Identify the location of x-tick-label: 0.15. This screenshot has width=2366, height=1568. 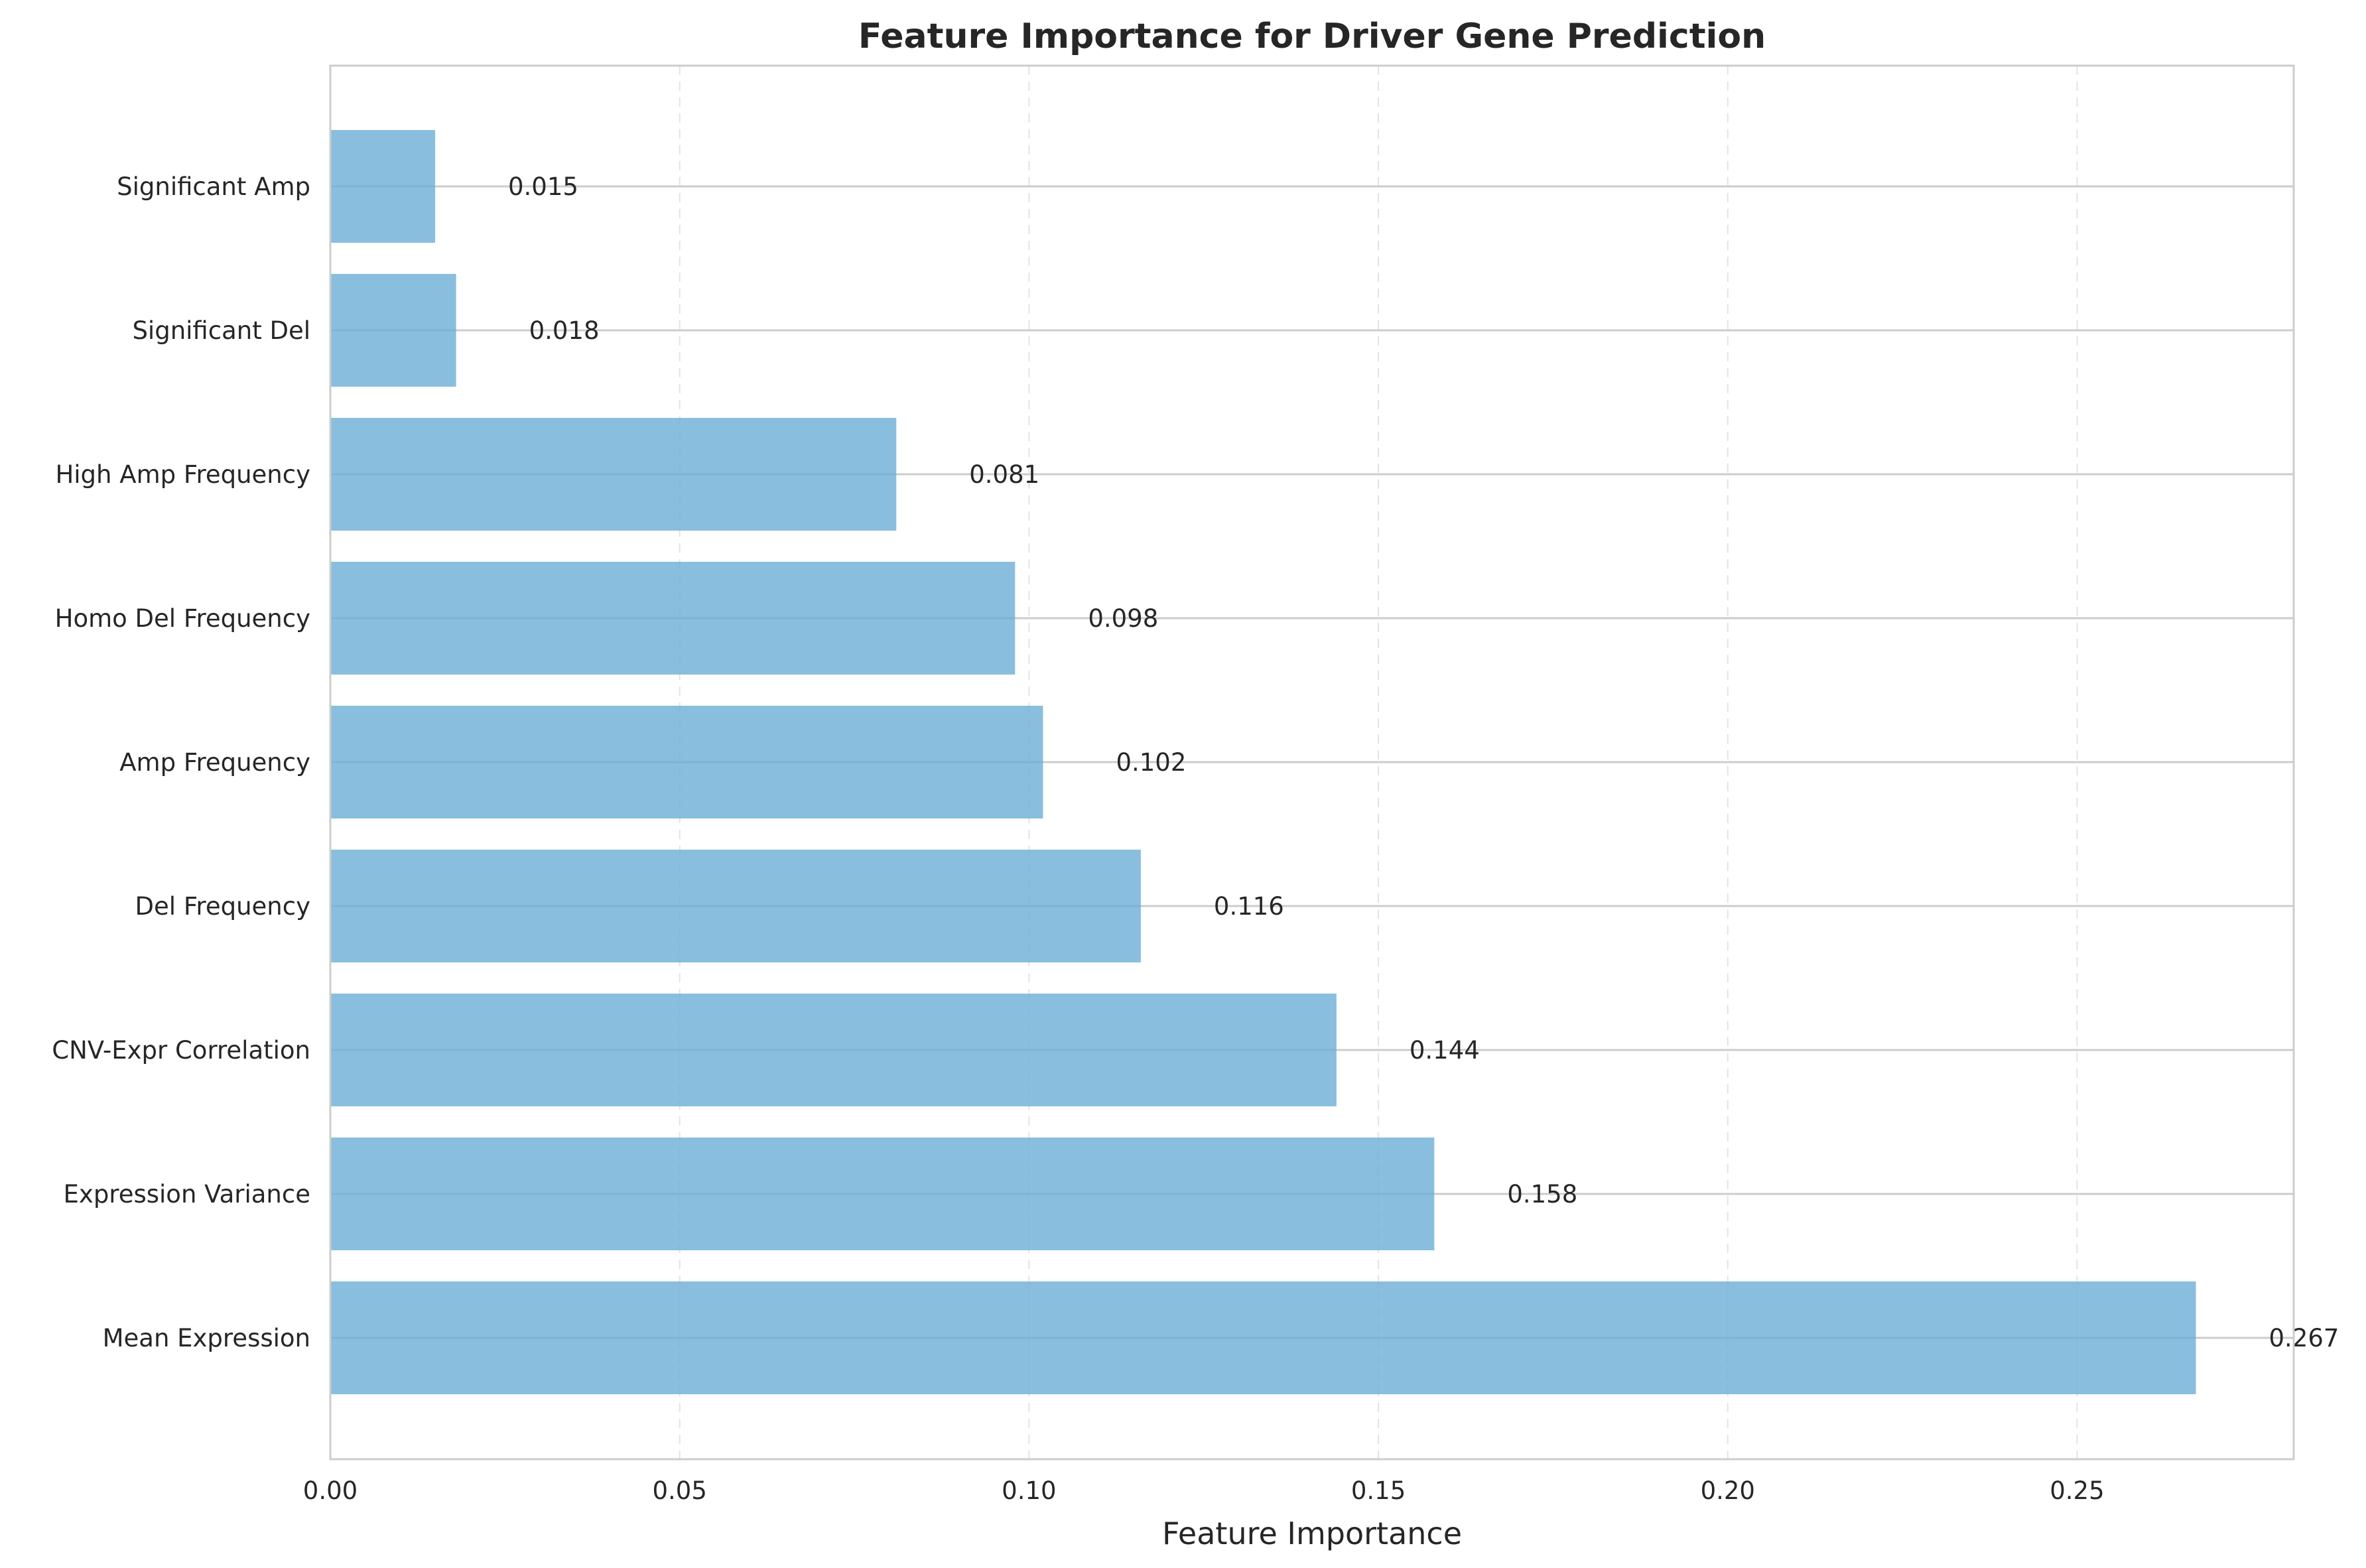
(1378, 1491).